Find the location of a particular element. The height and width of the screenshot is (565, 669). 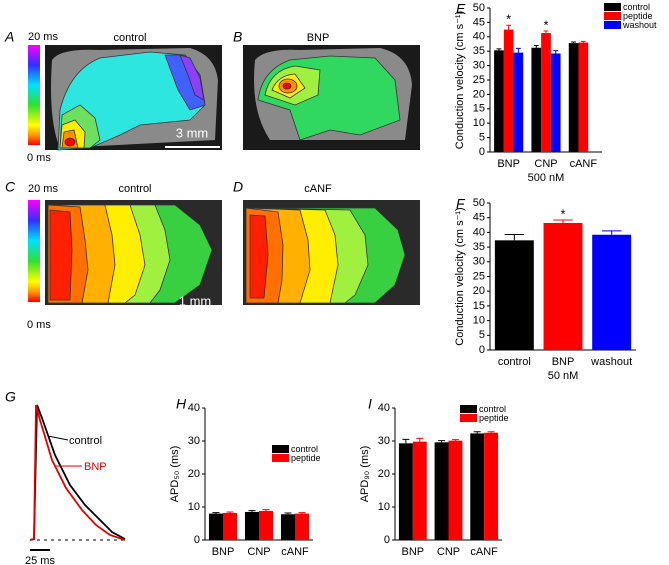

trace-label: BNP is located at coordinates (95, 467).